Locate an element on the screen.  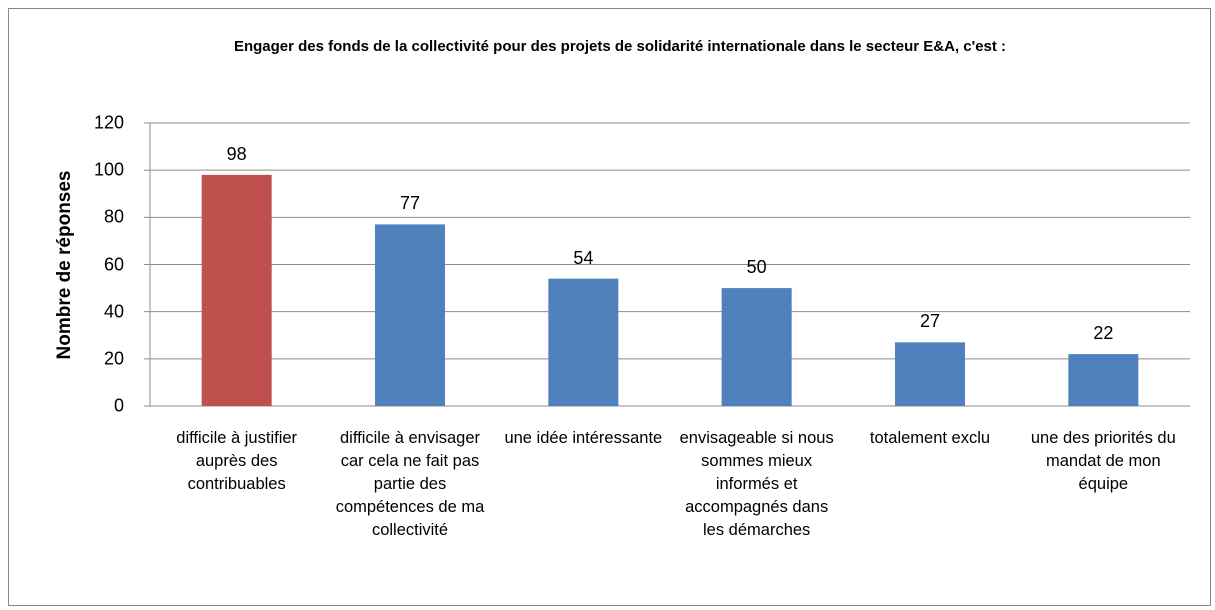
y-tick-label: 60 is located at coordinates (113, 264).